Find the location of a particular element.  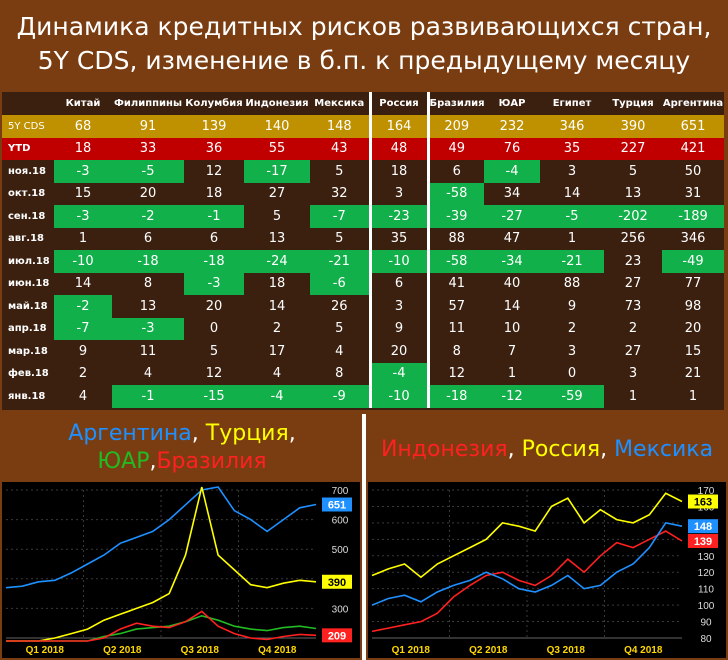

y-tick-label: 300 is located at coordinates (340, 609).